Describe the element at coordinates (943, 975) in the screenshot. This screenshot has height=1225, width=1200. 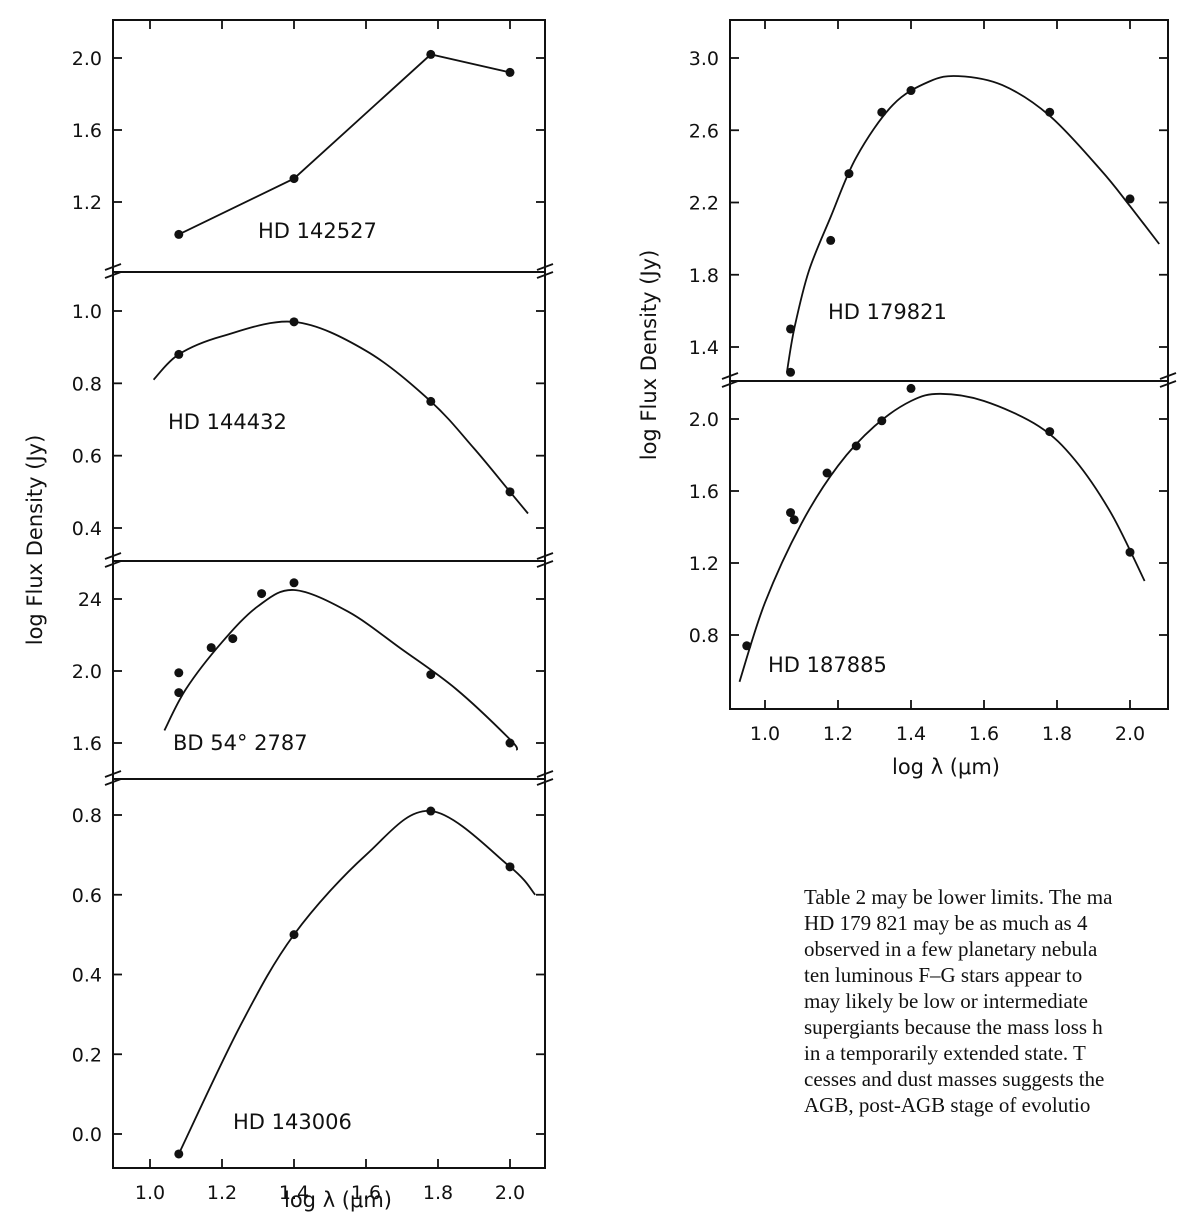
I see `text-line: ten luminous F–G stars appear to` at that location.